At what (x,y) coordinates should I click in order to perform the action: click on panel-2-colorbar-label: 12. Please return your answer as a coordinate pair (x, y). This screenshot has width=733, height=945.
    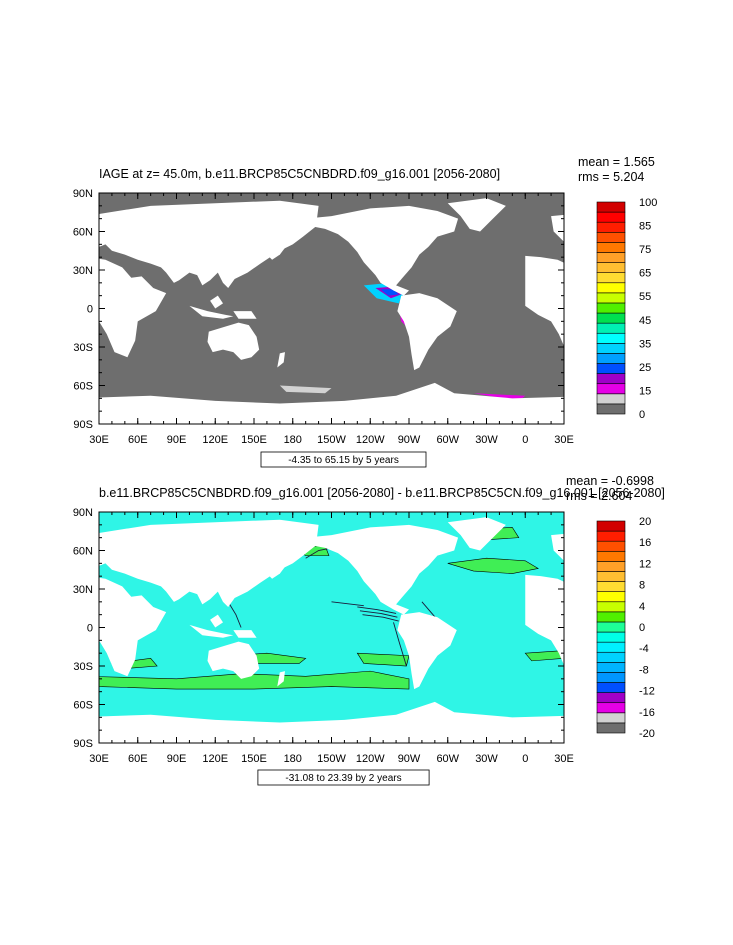
    Looking at the image, I should click on (645, 564).